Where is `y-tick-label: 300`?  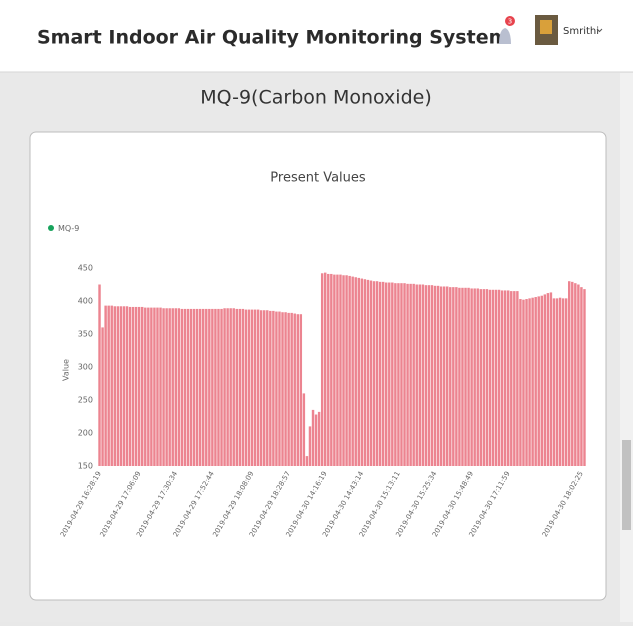
y-tick-label: 300 is located at coordinates (85, 367).